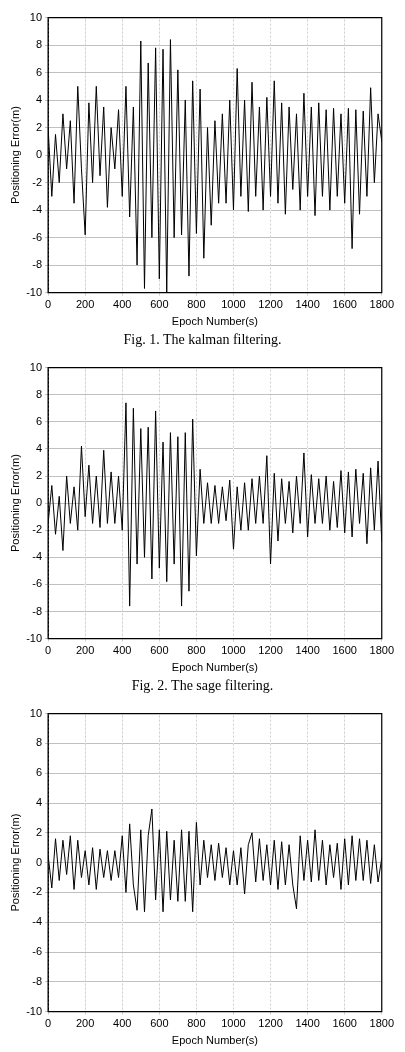 The width and height of the screenshot is (405, 1052). Describe the element at coordinates (202, 686) in the screenshot. I see `caption: Fig. 2. The sage filtering.` at that location.